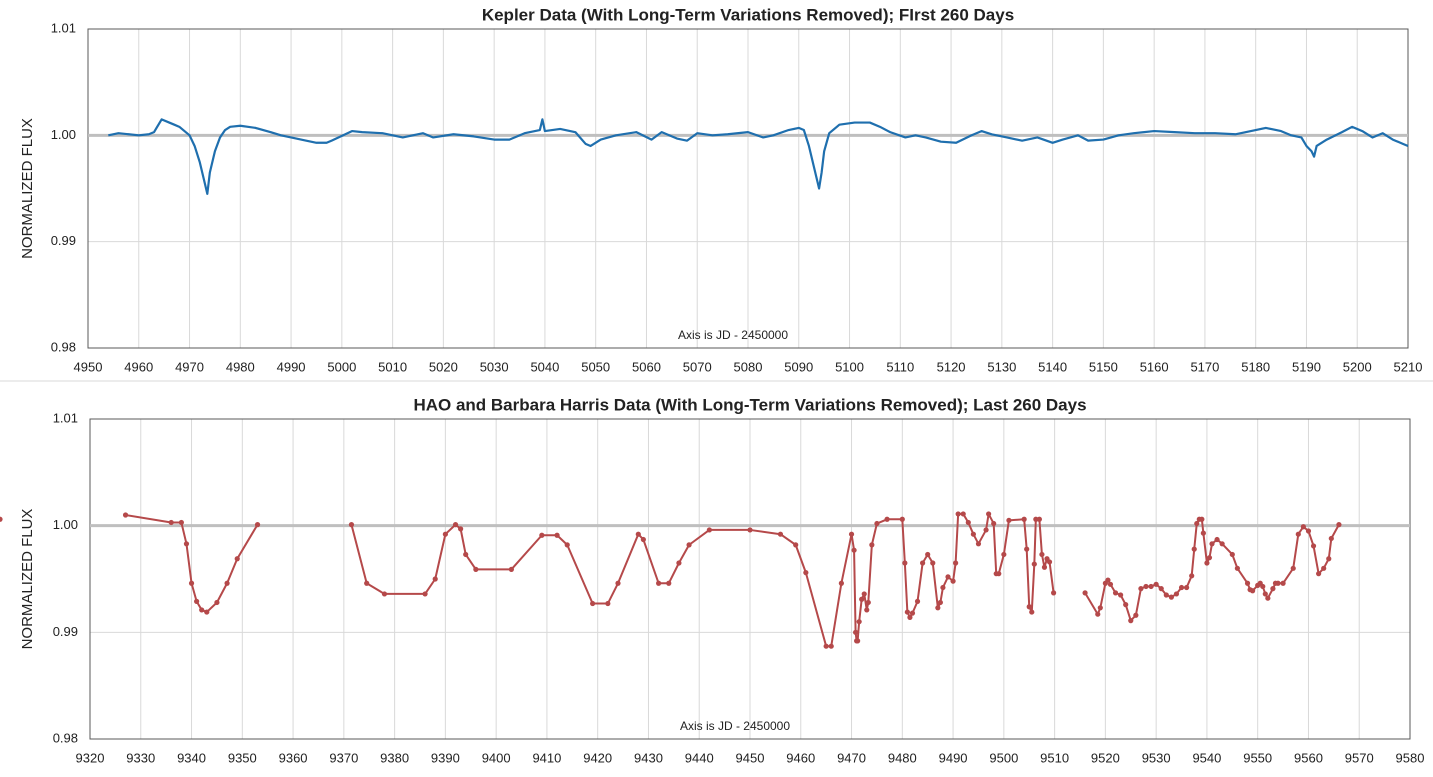  Describe the element at coordinates (394, 757) in the screenshot. I see `x-tick-label: 9380` at that location.